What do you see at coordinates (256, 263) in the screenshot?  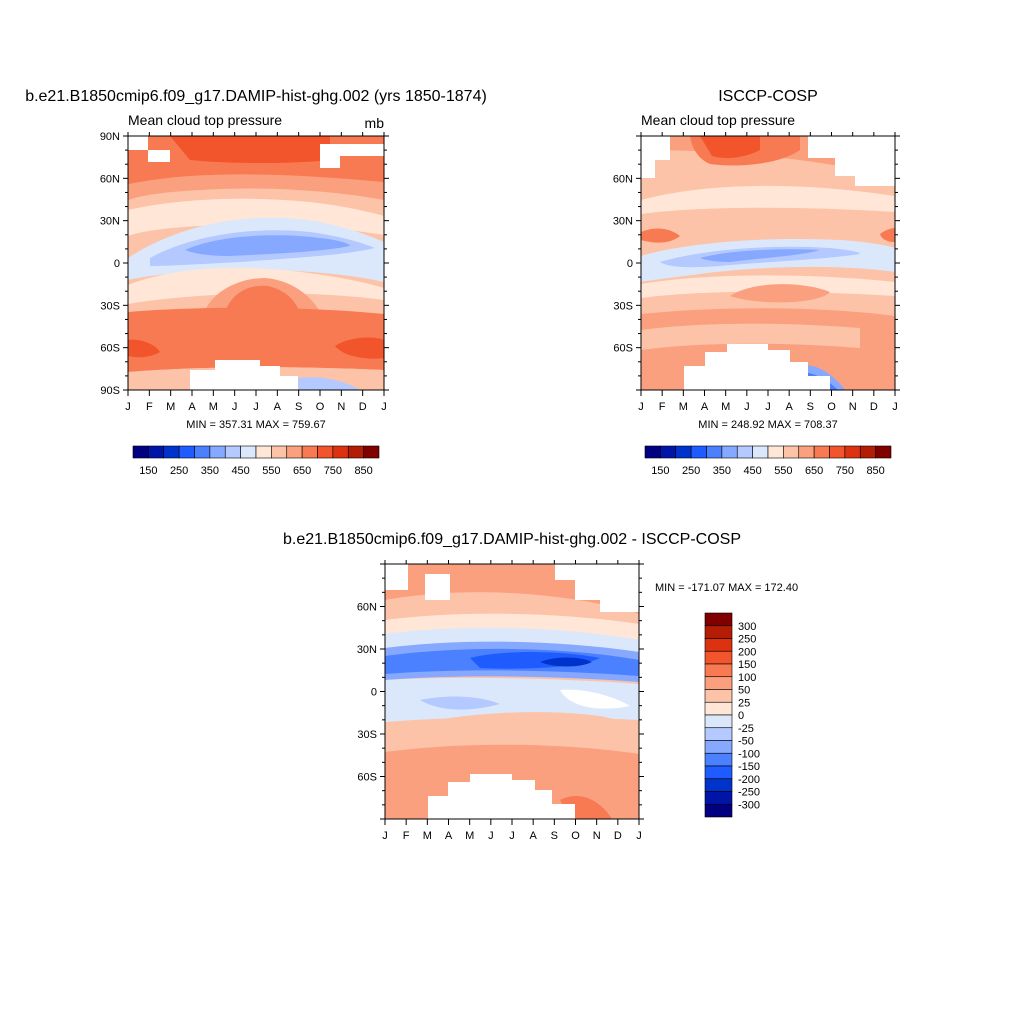 I see `panel-model-field` at bounding box center [256, 263].